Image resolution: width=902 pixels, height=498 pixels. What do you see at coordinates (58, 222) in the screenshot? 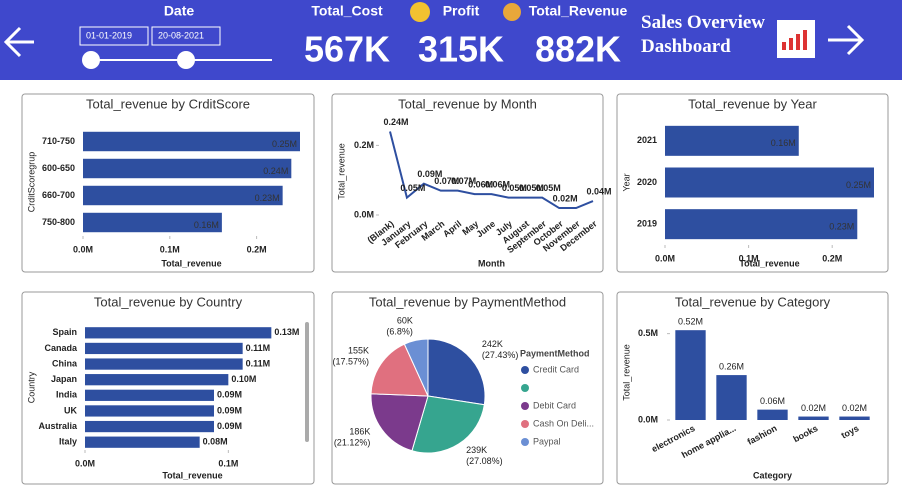
I see `y-tick-label: 750-800` at bounding box center [58, 222].